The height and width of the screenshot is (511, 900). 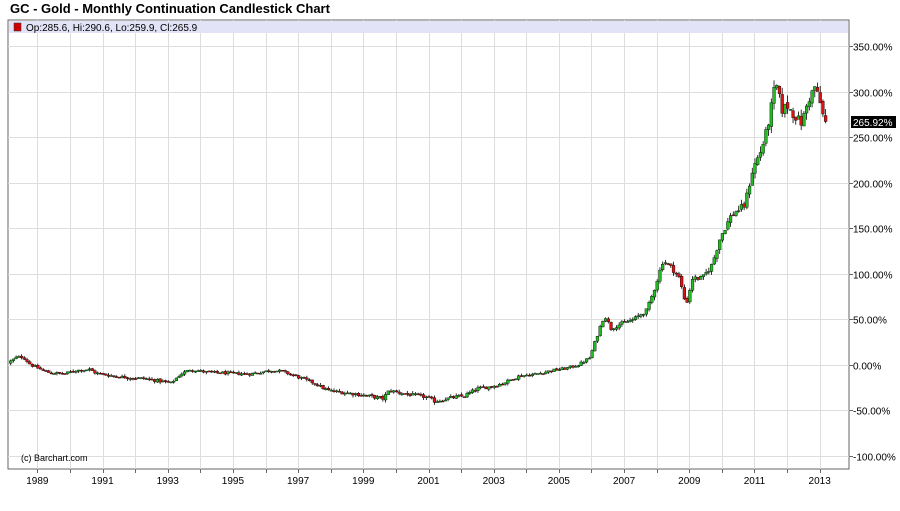 I want to click on last-value-label: 265.92%, so click(x=873, y=123).